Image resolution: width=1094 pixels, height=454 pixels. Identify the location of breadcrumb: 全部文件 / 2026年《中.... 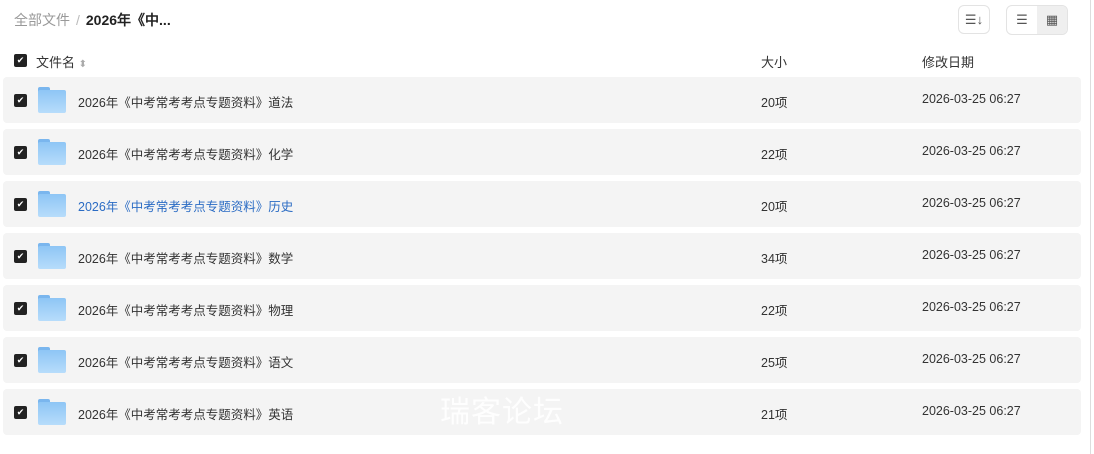
(92, 20).